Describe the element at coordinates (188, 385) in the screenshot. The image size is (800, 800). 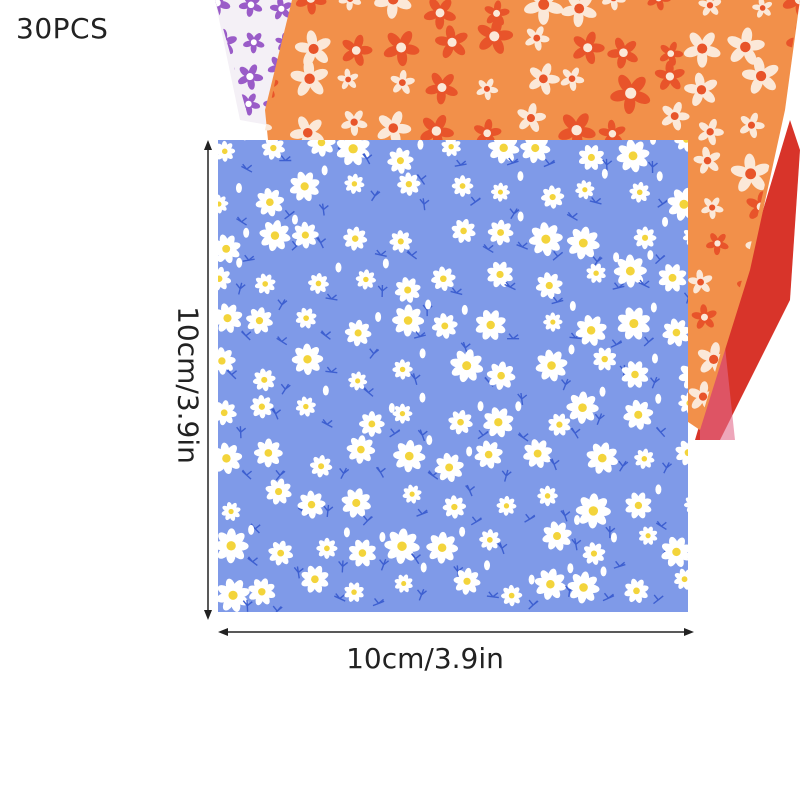
I see `height-dimension-label: 10cm/3.9in` at that location.